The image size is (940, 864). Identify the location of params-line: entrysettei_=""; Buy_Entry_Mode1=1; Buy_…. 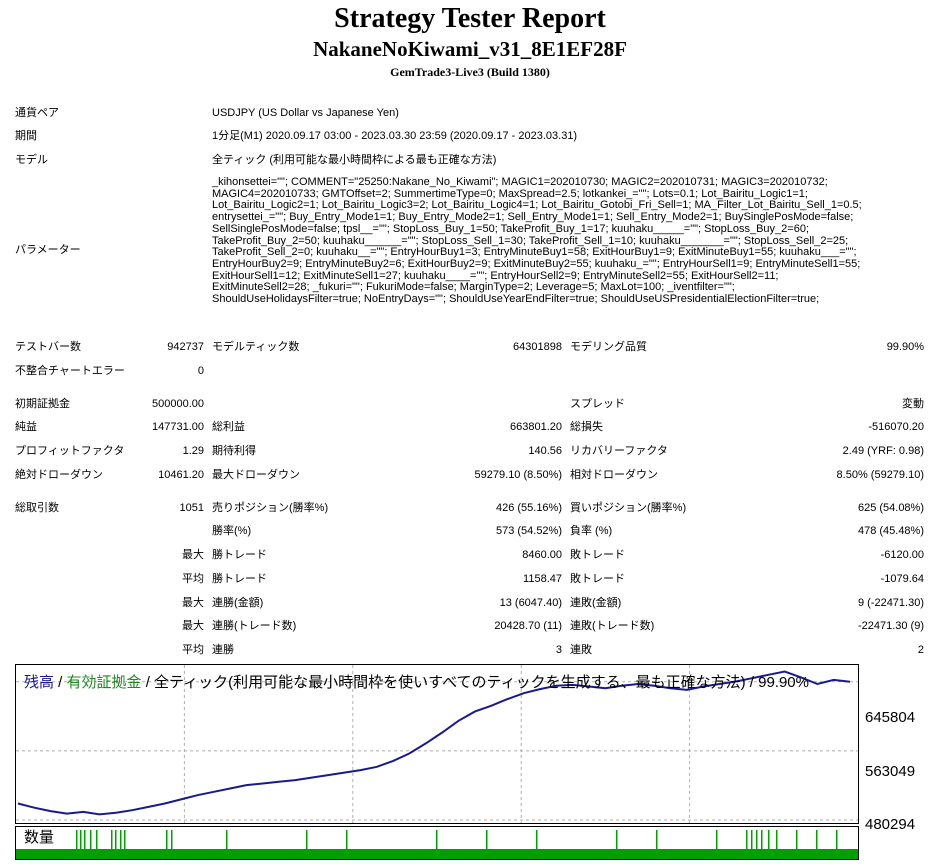
(533, 217).